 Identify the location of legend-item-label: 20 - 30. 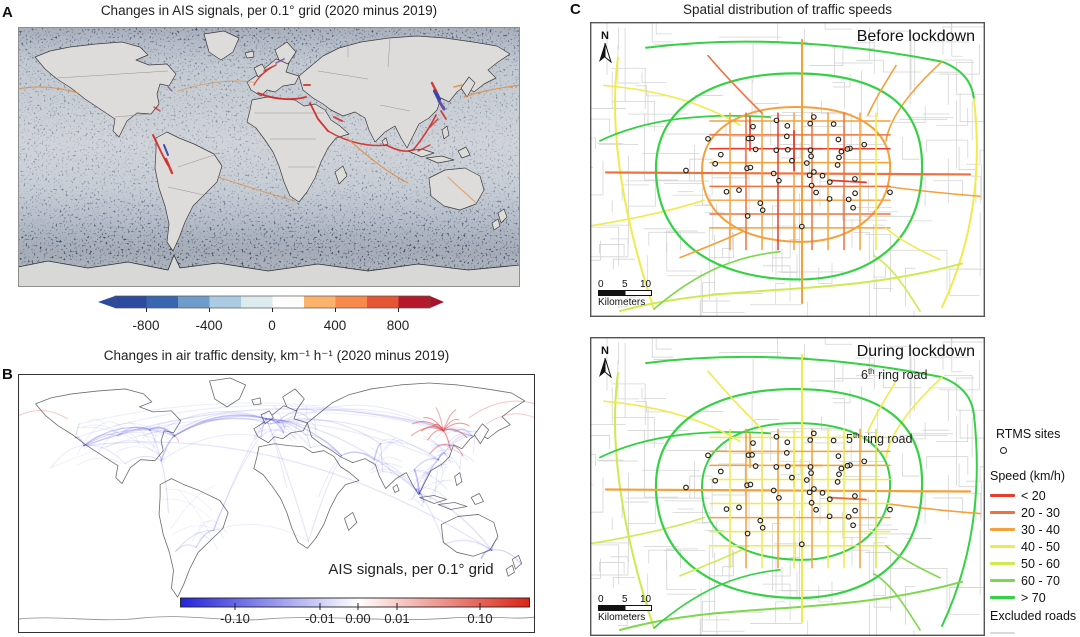
(1040, 512).